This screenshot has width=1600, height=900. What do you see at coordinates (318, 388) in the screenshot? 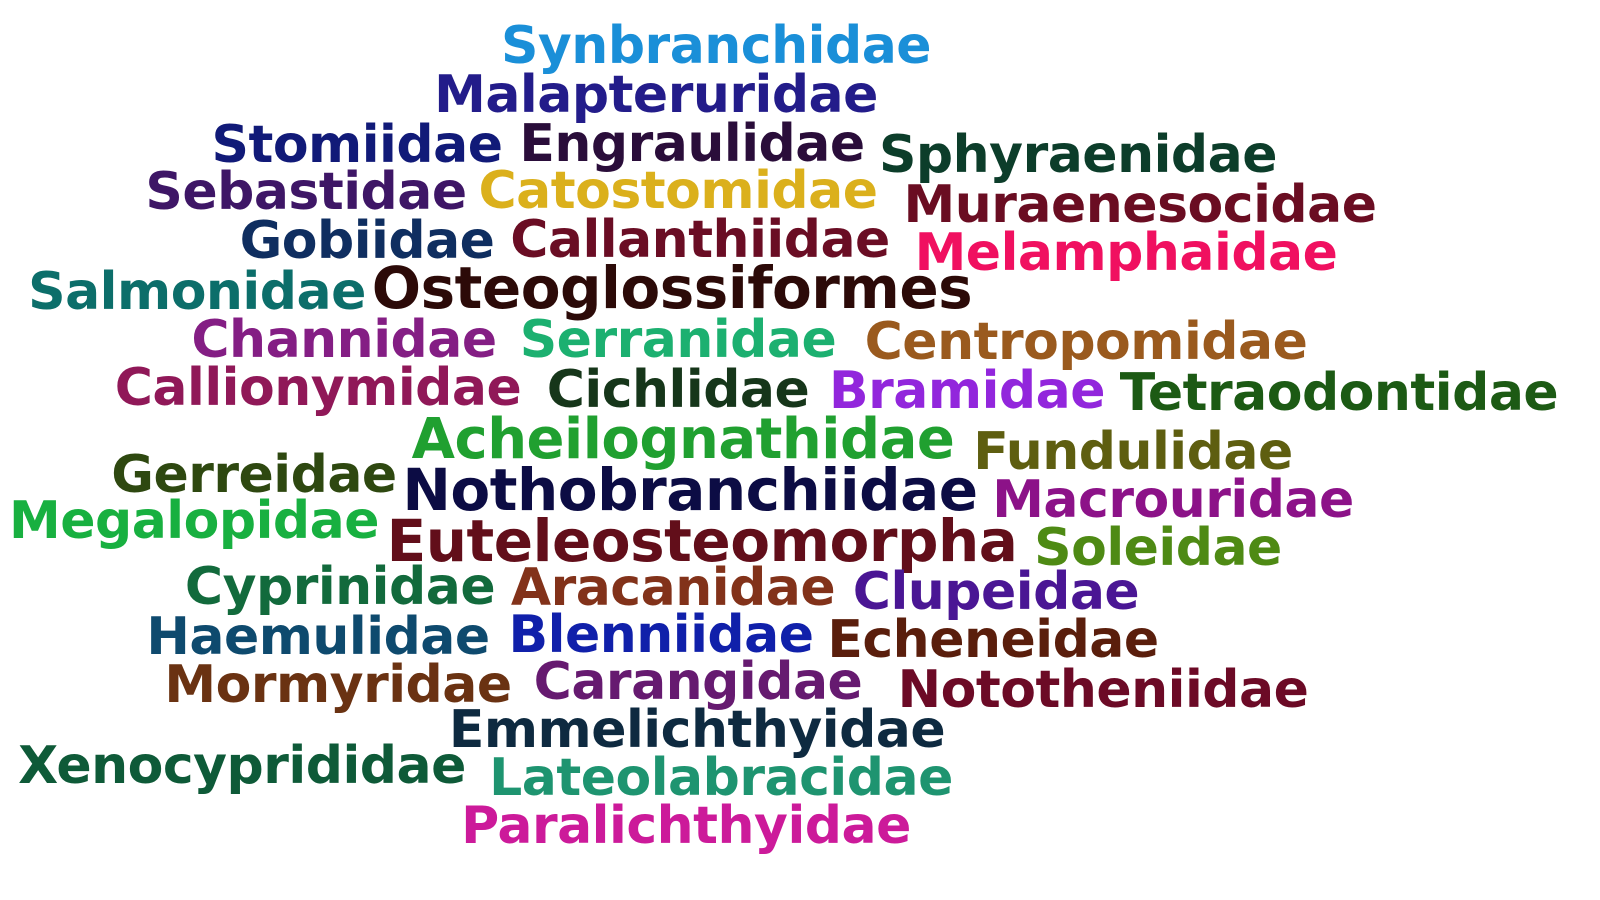
I see `cloud-word: Callionymidae` at bounding box center [318, 388].